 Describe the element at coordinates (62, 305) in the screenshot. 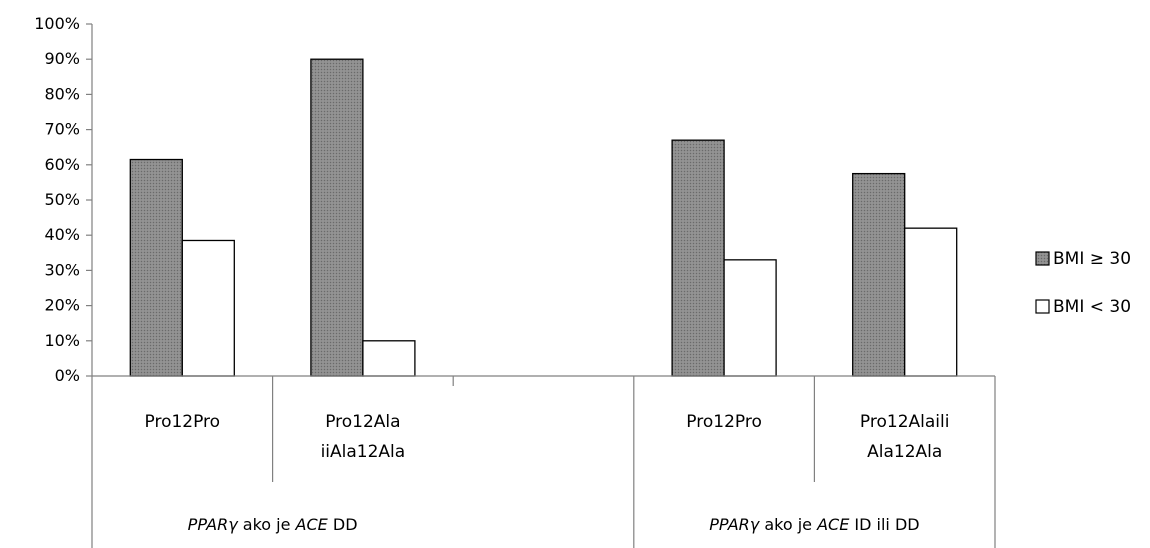

I see `y-tick-label: 20%` at that location.